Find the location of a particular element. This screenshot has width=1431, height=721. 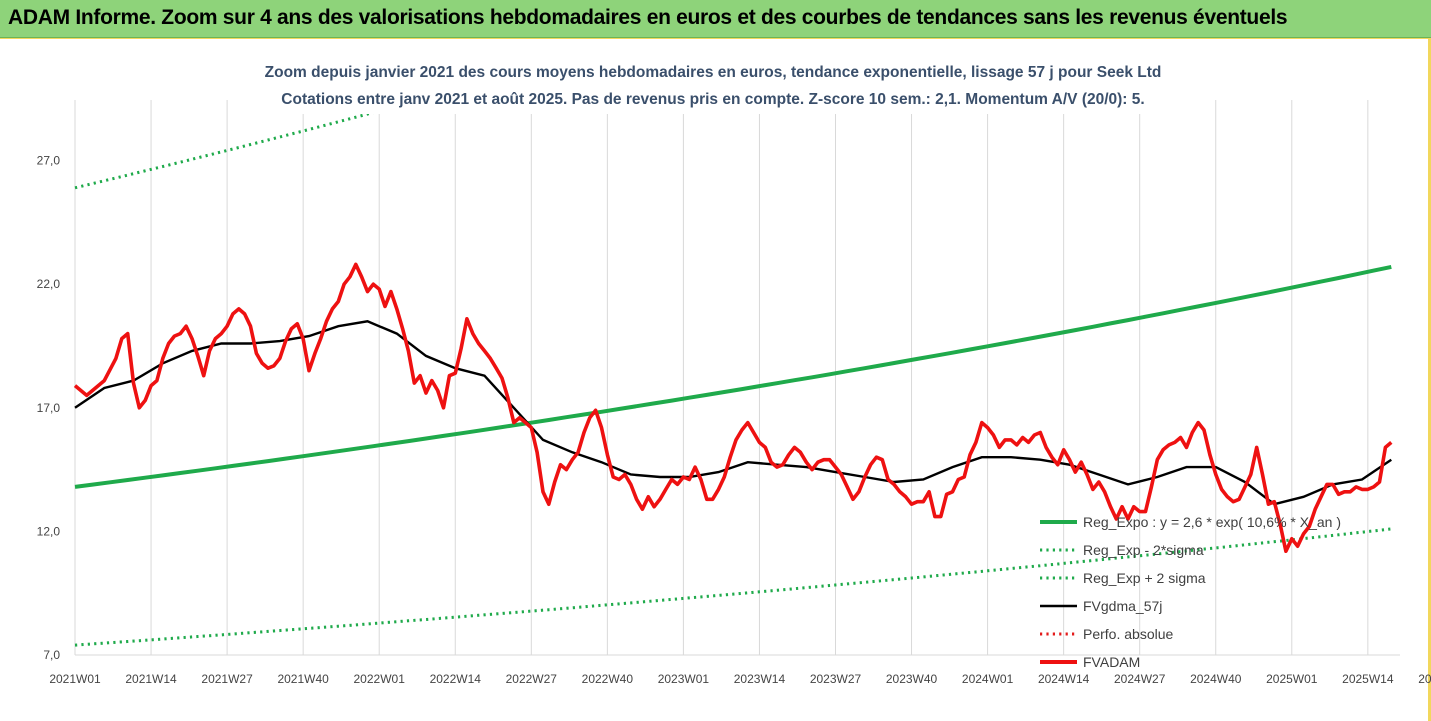

x-tick-label: 2021W27 is located at coordinates (227, 679).